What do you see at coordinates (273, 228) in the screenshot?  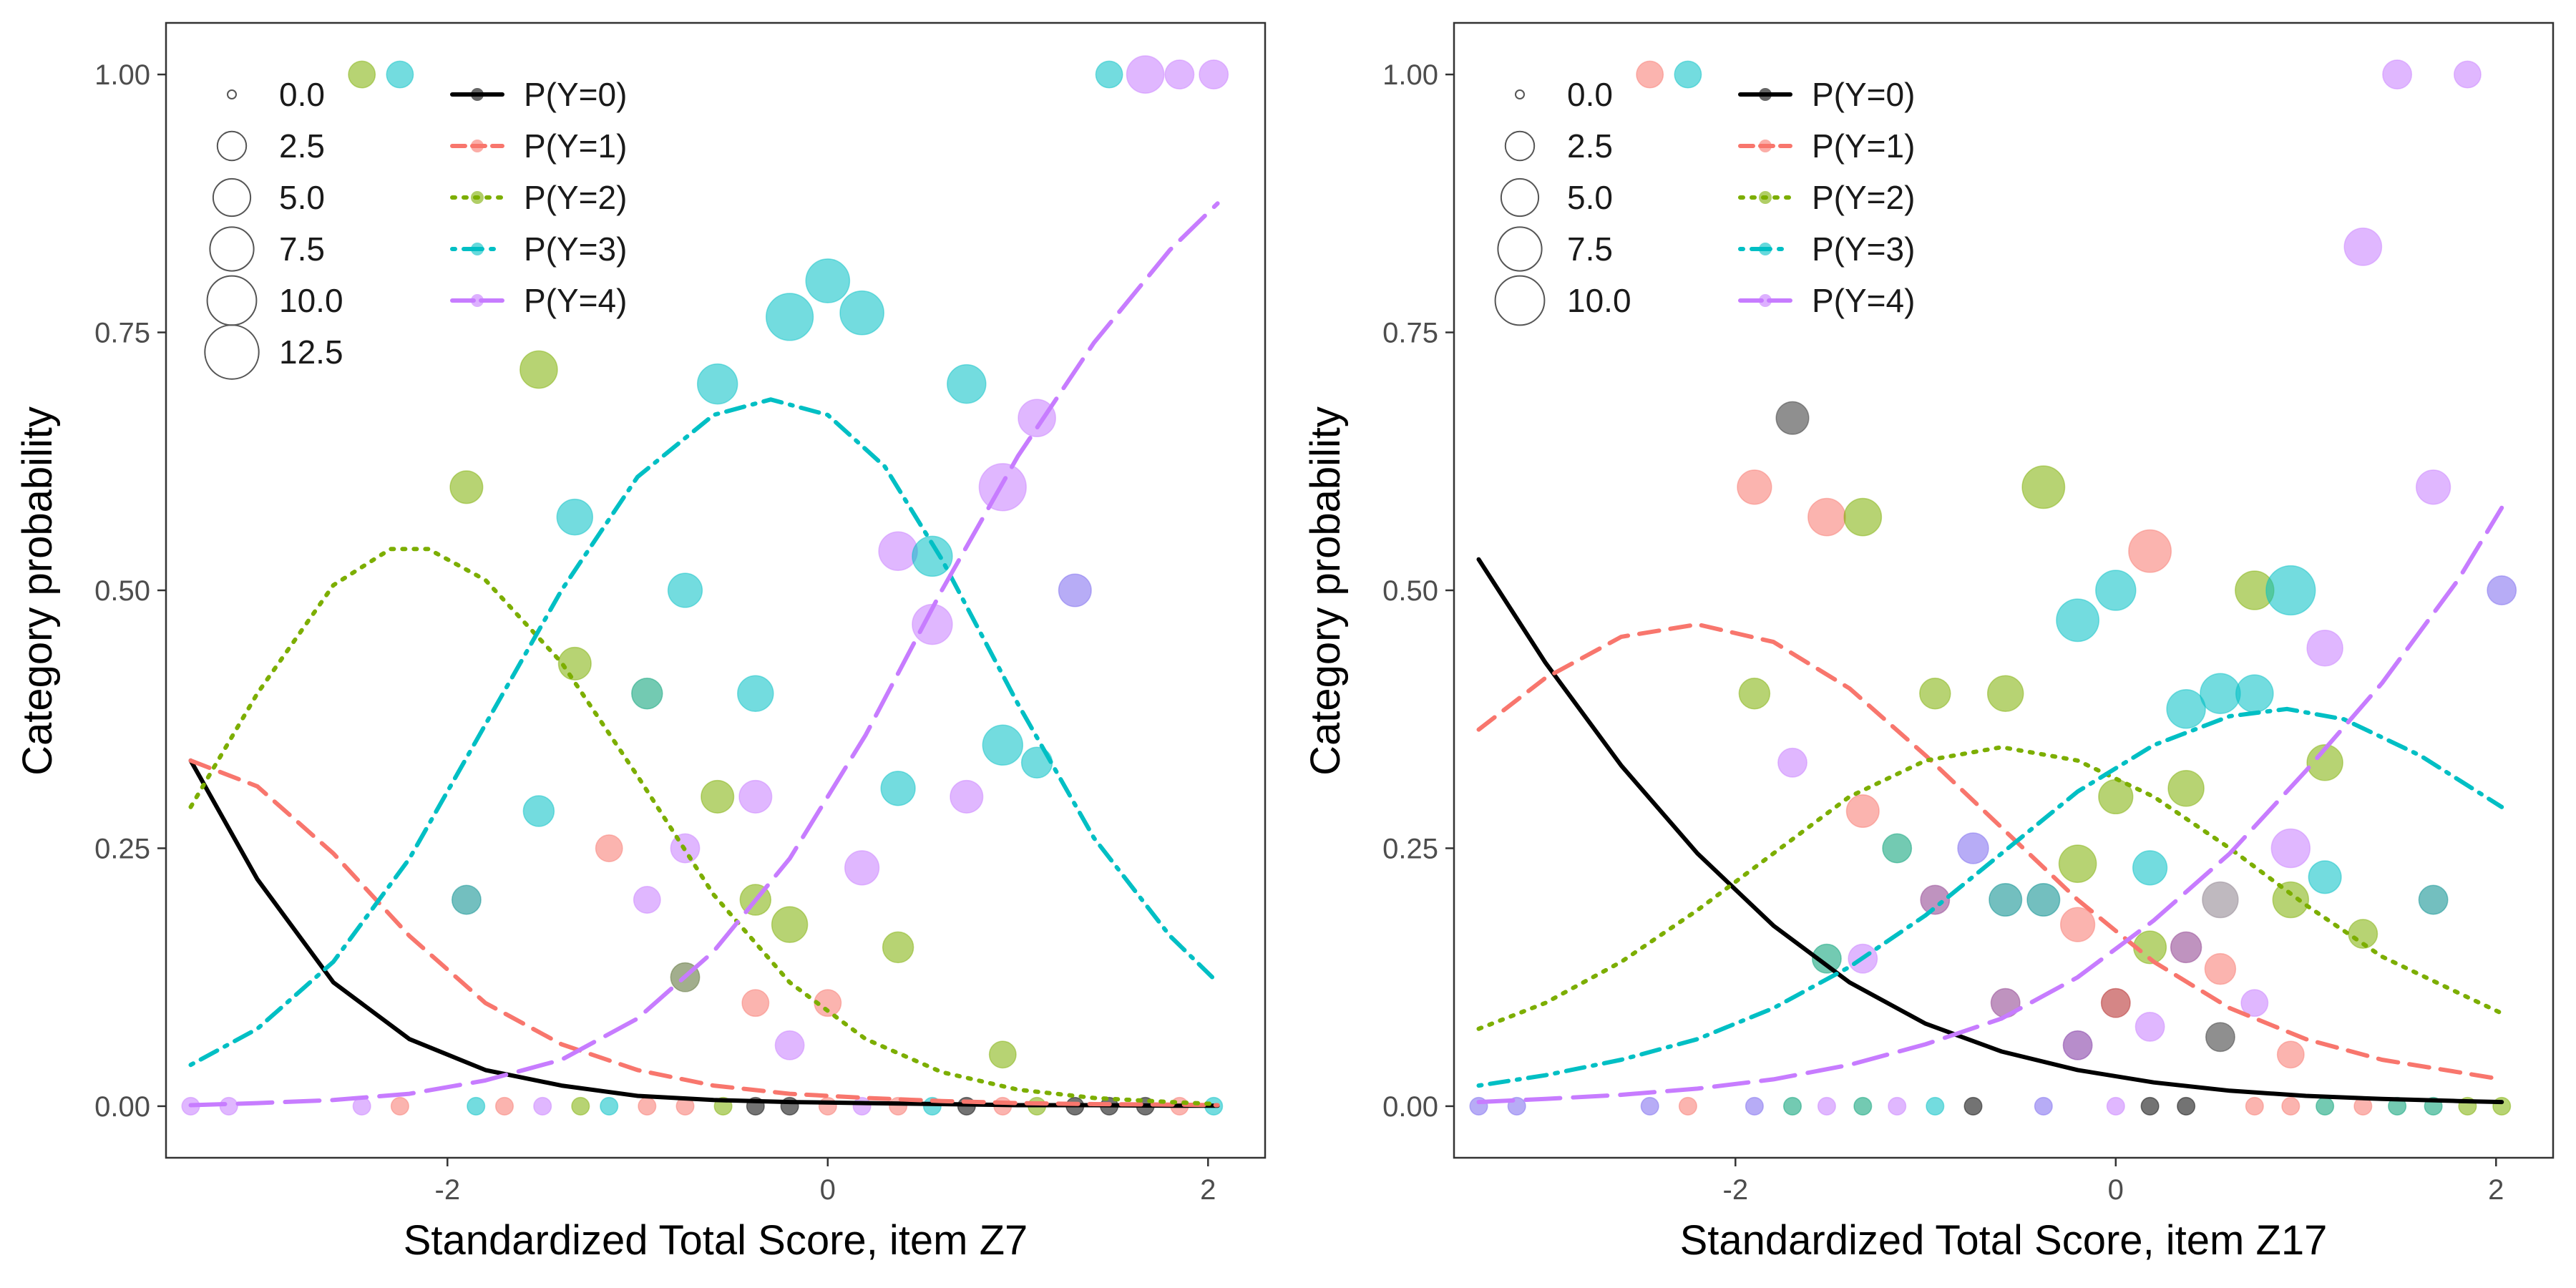 I see `size-legend: 0.0 2.5 5.0 7.5 10.0 12.5` at bounding box center [273, 228].